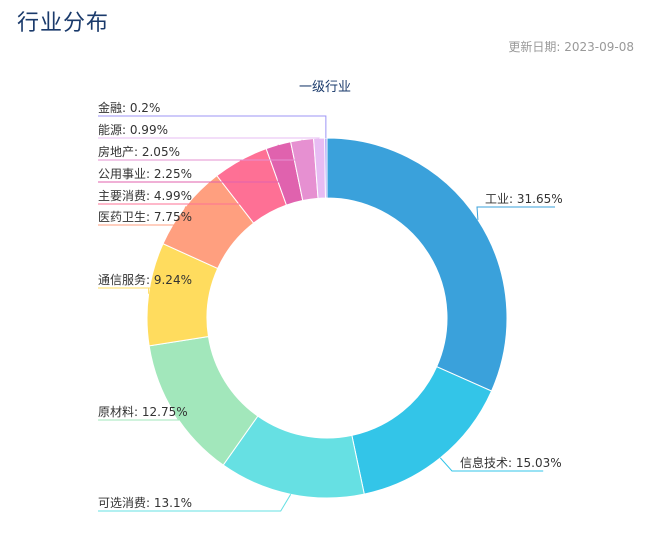  I want to click on update-value: 2023-09-08, so click(599, 47).